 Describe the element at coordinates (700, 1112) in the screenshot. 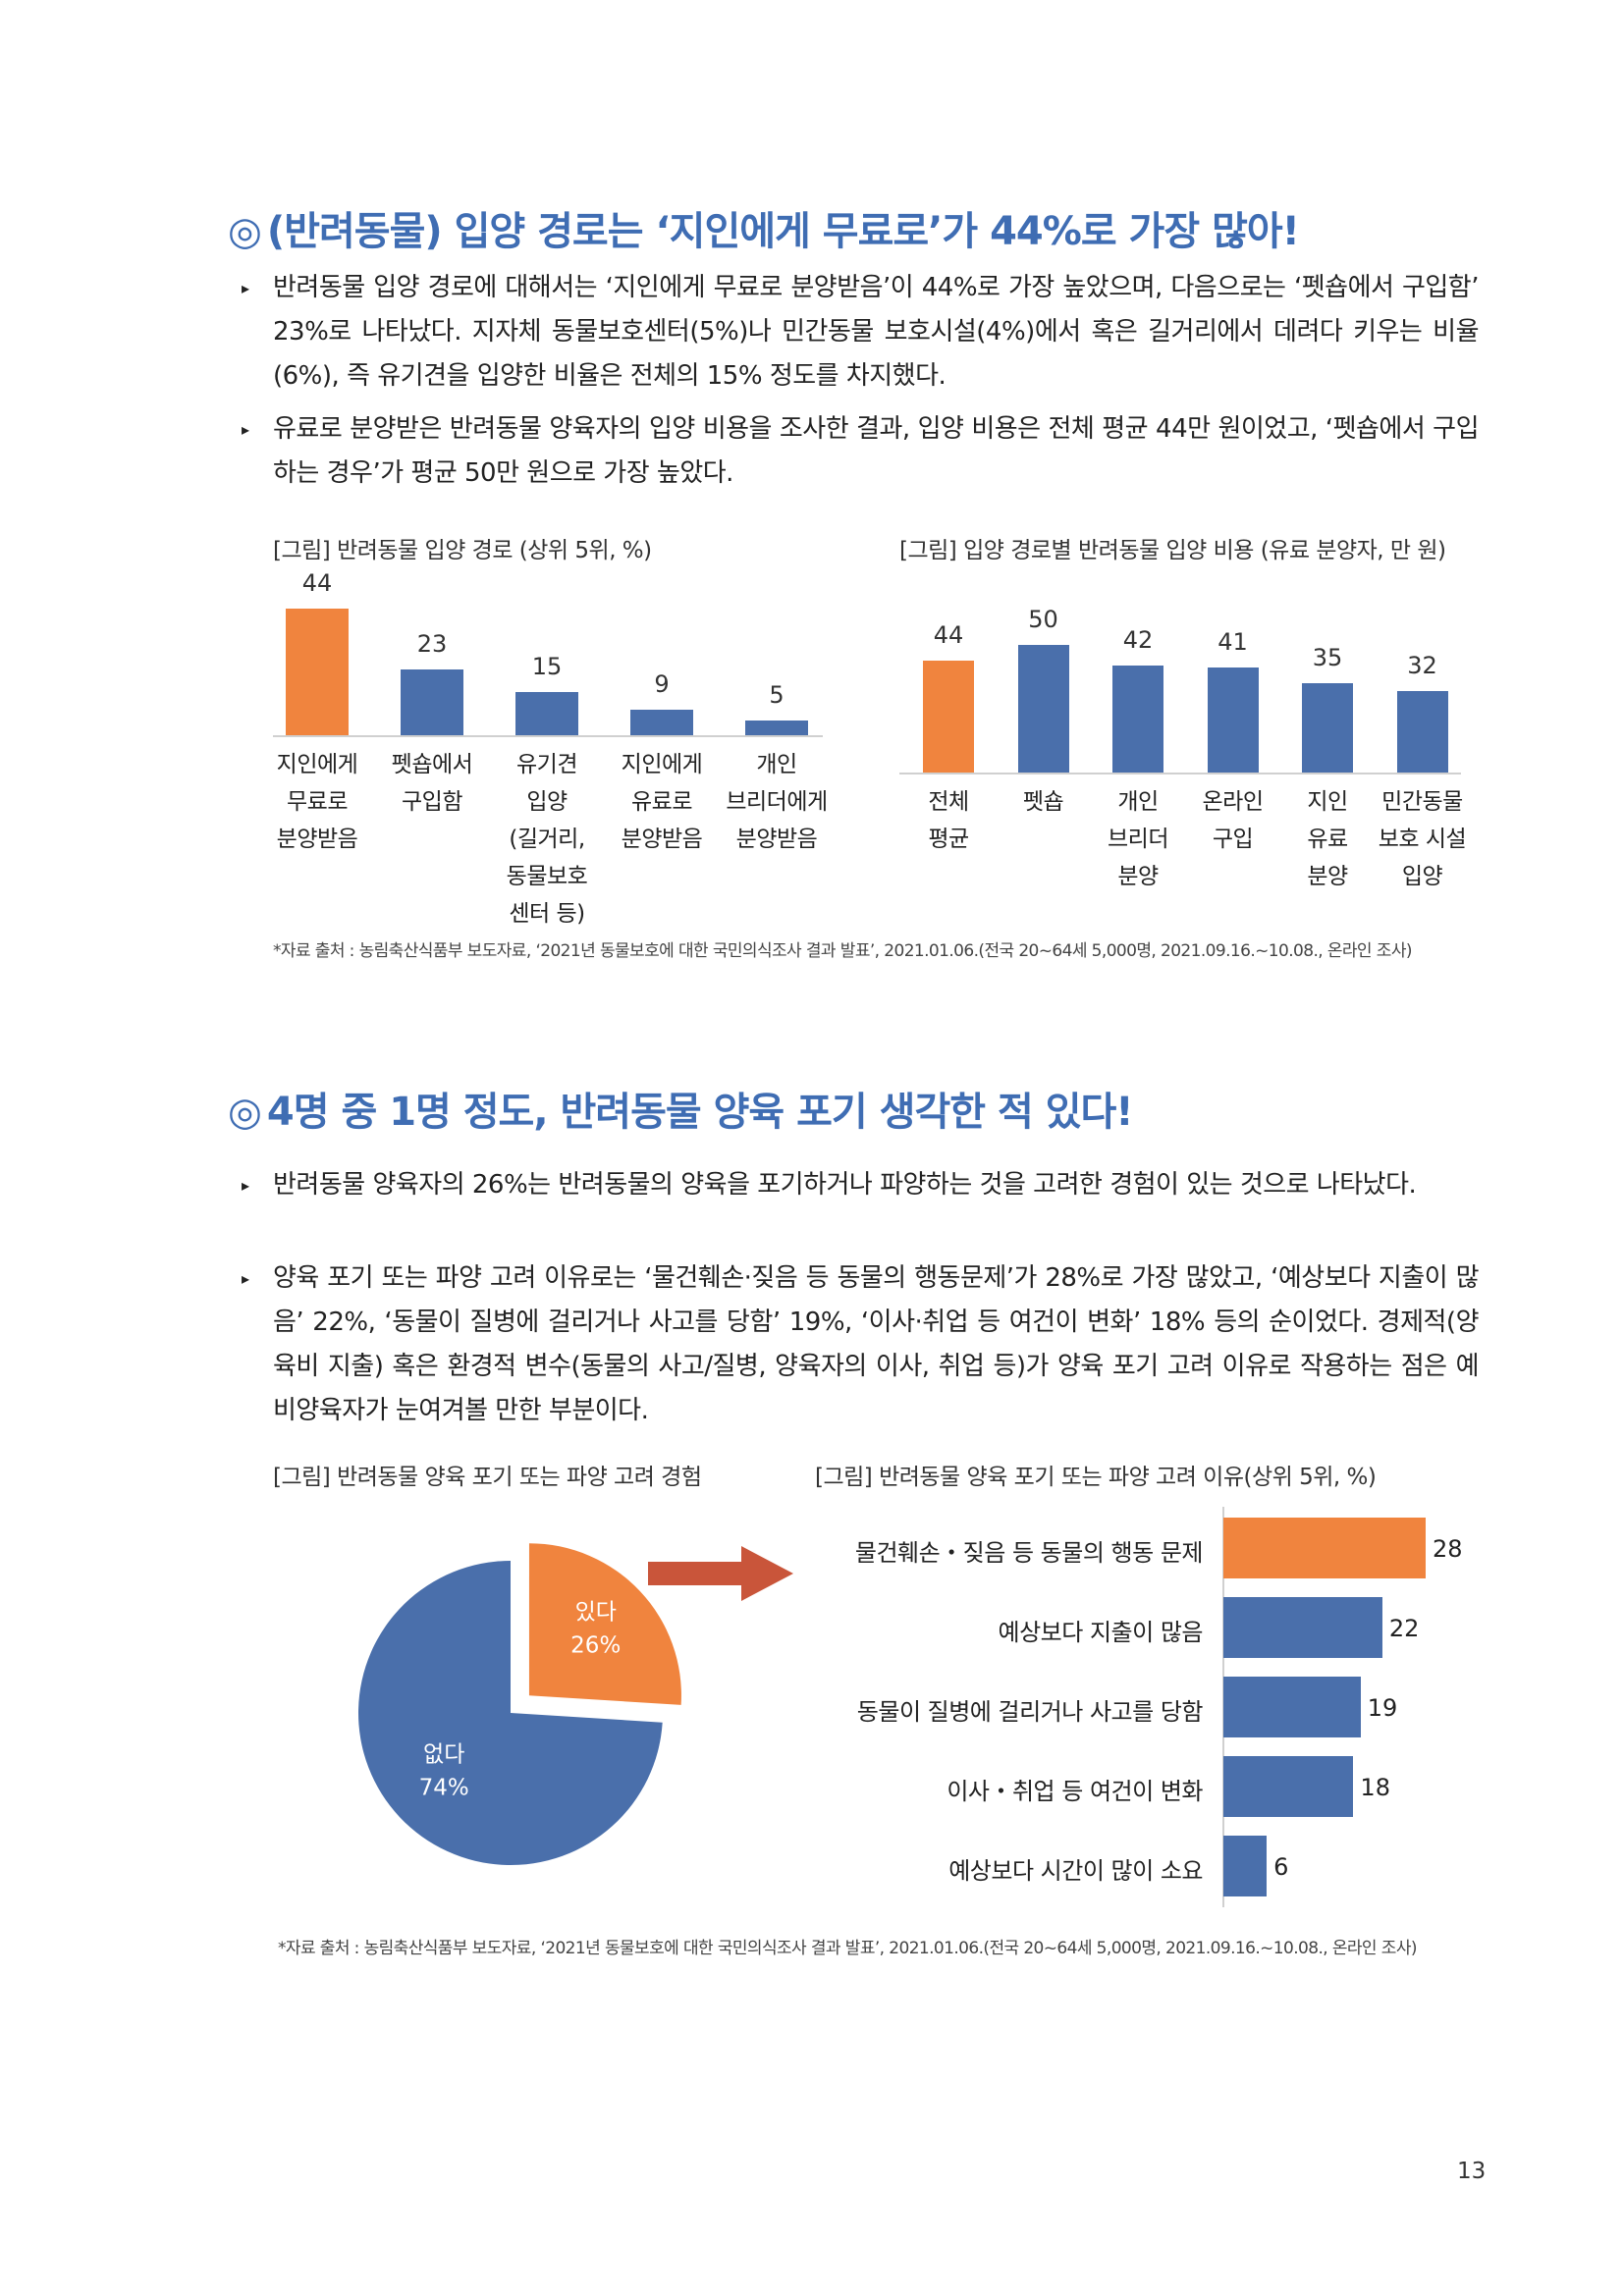

I see `section2-heading-text: 4명 중 1명 정도, 반려동물 양육 포기 생각한 적 있다!` at that location.